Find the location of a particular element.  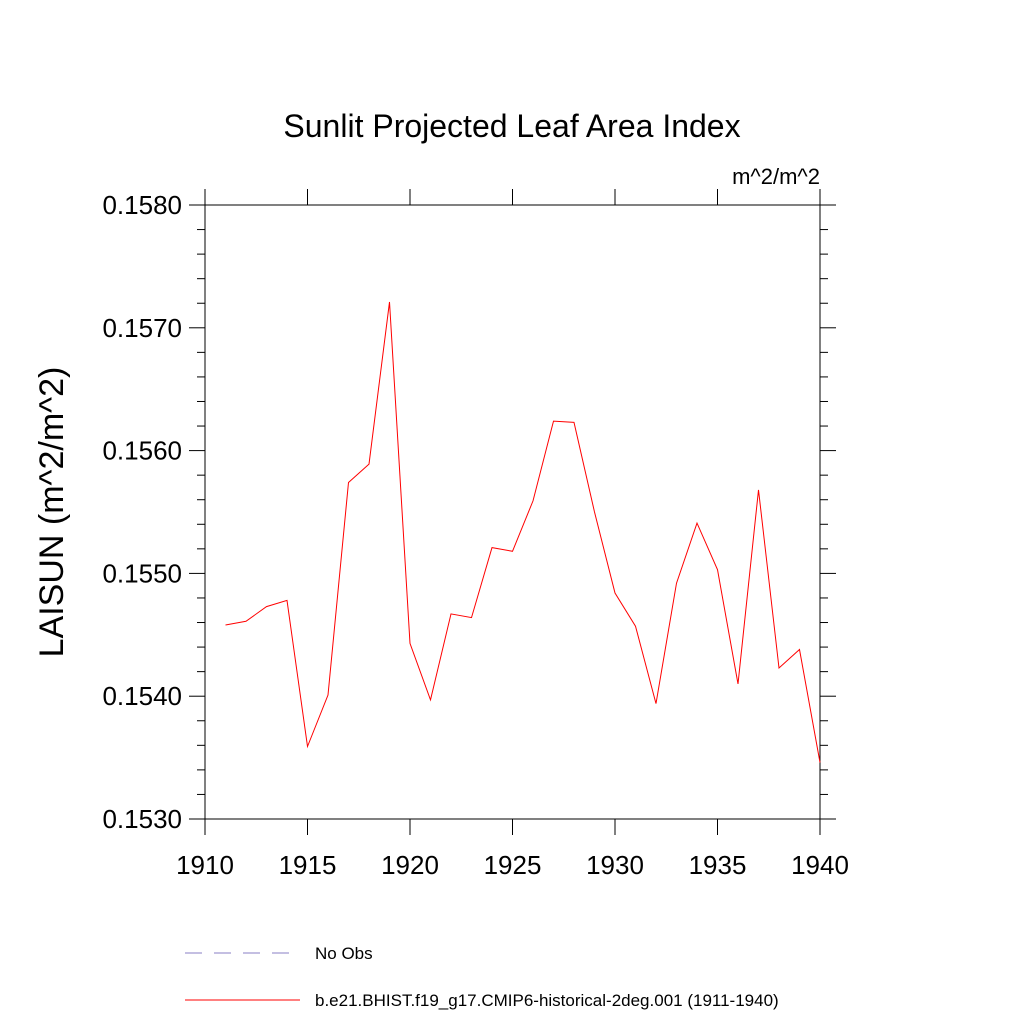

y-tick-label: 0.1560 is located at coordinates (142, 451).